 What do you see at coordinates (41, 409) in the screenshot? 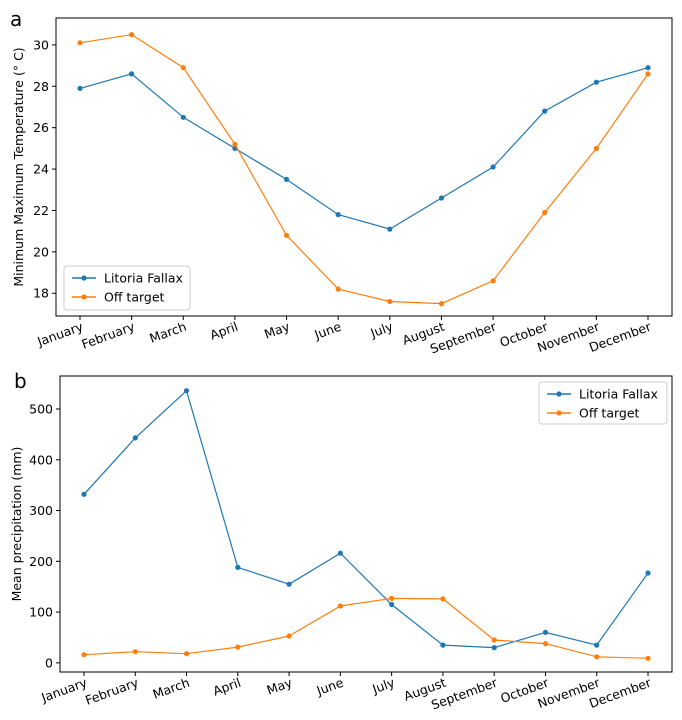
I see `y-tick-label: 500` at bounding box center [41, 409].